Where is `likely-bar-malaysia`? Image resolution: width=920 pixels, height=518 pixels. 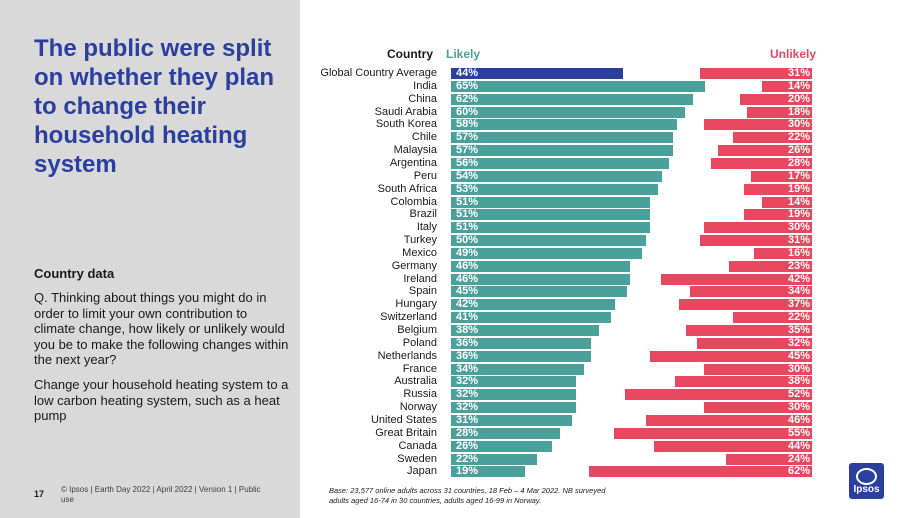 likely-bar-malaysia is located at coordinates (562, 151).